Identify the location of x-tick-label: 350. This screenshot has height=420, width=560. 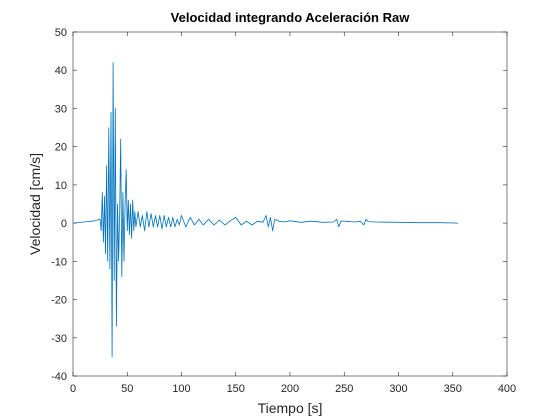
(453, 389).